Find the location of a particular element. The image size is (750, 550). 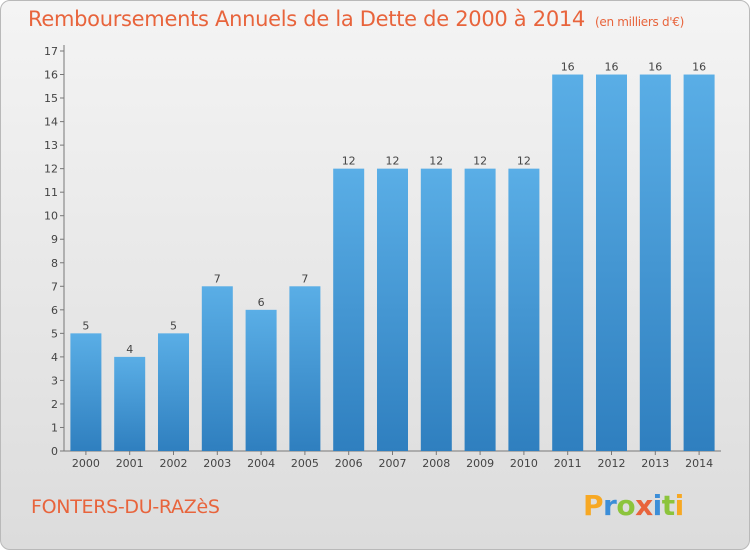

y-tick-label: 16 is located at coordinates (51, 75).